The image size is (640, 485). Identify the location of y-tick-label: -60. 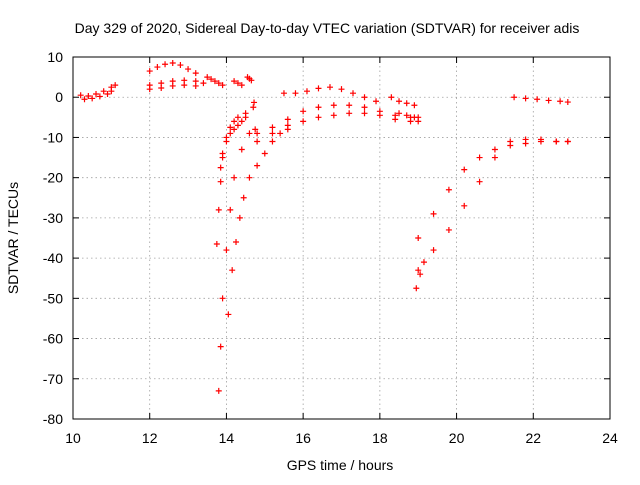
(53, 339).